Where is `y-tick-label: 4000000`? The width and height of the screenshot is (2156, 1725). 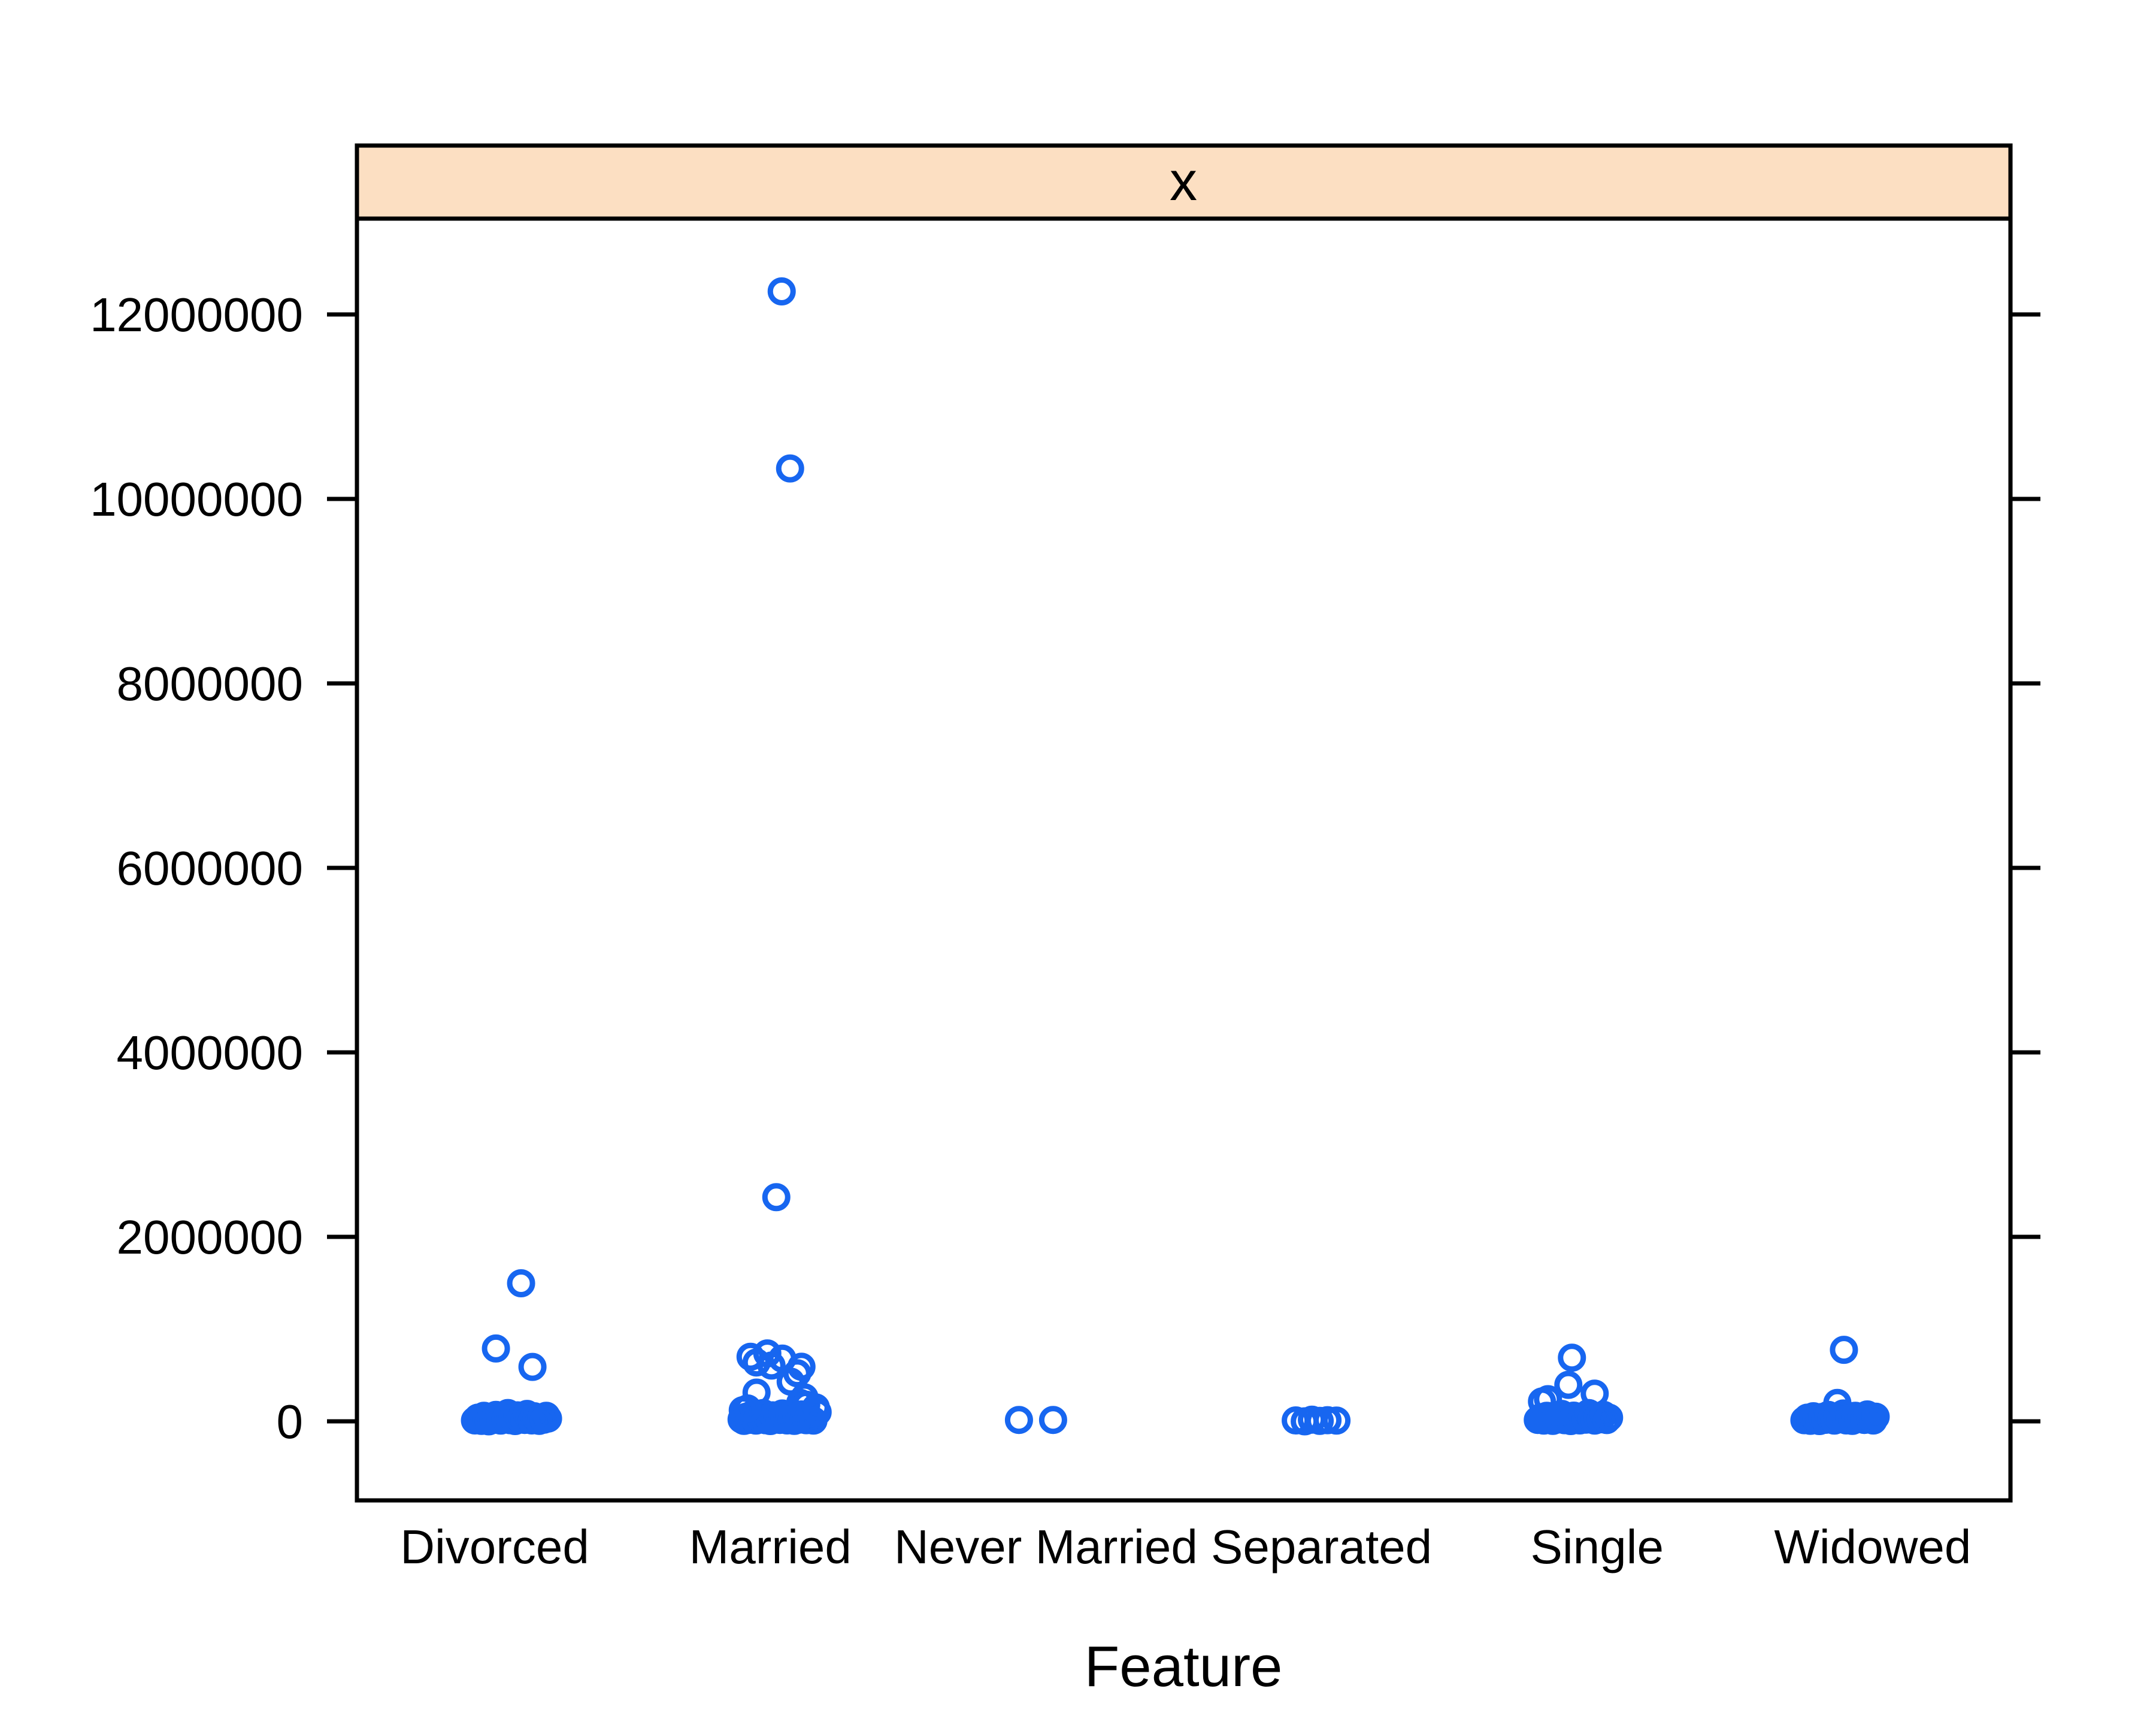 y-tick-label: 4000000 is located at coordinates (210, 1052).